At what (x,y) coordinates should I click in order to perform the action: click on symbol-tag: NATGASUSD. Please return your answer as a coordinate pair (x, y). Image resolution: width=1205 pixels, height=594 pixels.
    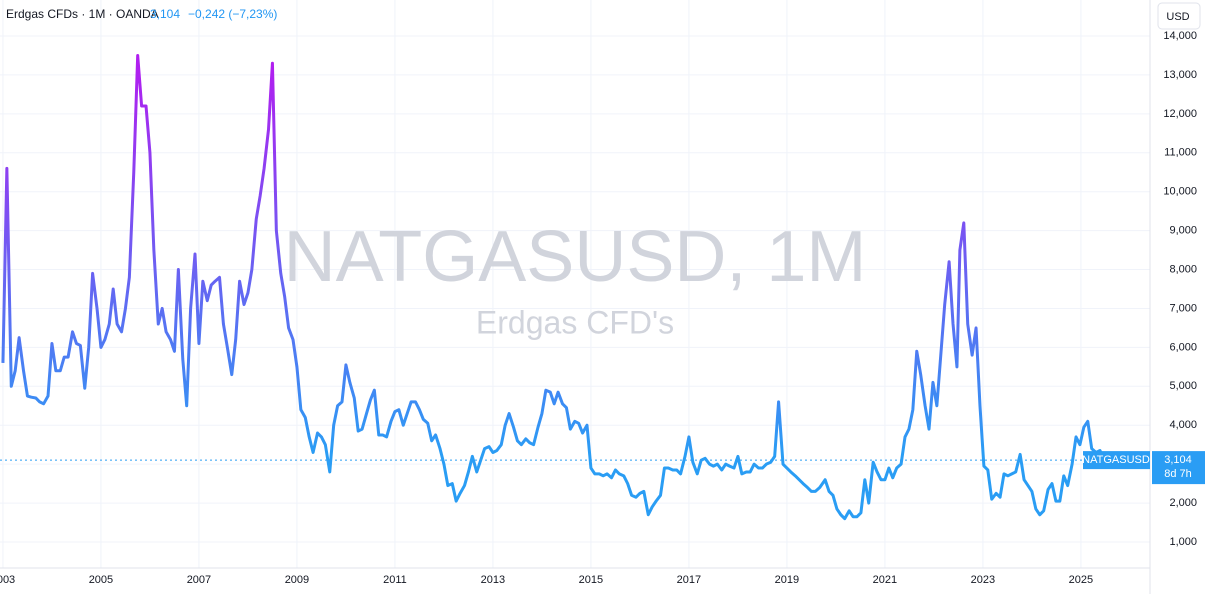
    Looking at the image, I should click on (1116, 460).